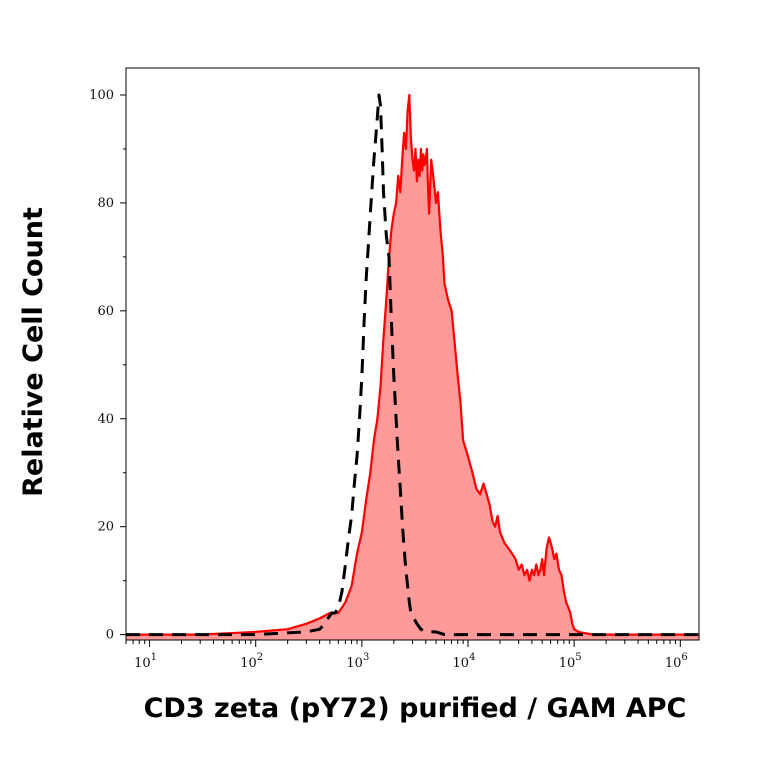 This screenshot has height=764, width=764. What do you see at coordinates (415, 708) in the screenshot?
I see `x-axis-title: CD3 zeta (pY72) purified / GAM APC` at bounding box center [415, 708].